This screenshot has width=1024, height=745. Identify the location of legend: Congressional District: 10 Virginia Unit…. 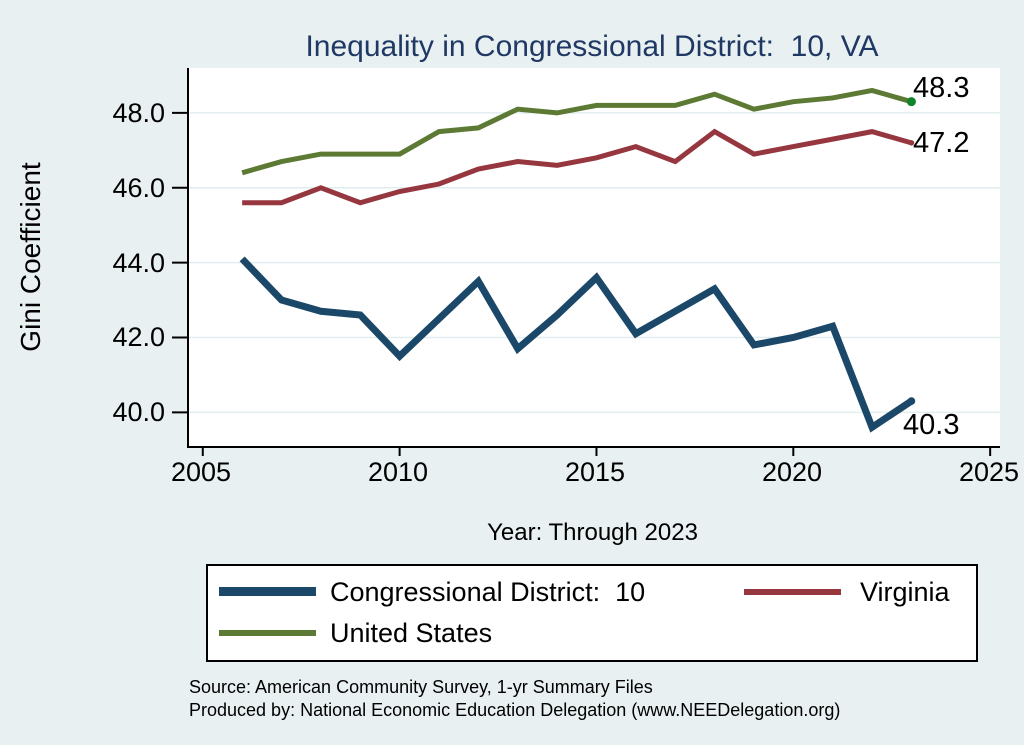
(592, 613).